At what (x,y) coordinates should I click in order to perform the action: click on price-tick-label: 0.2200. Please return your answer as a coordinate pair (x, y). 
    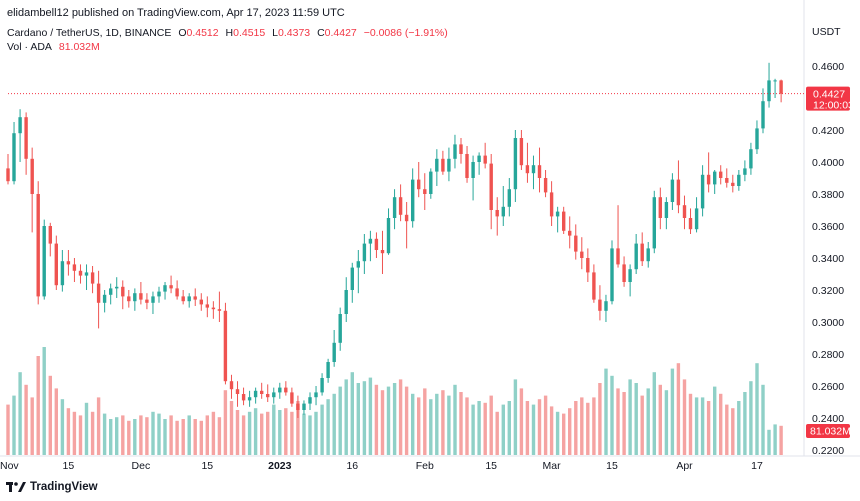
    Looking at the image, I should click on (828, 451).